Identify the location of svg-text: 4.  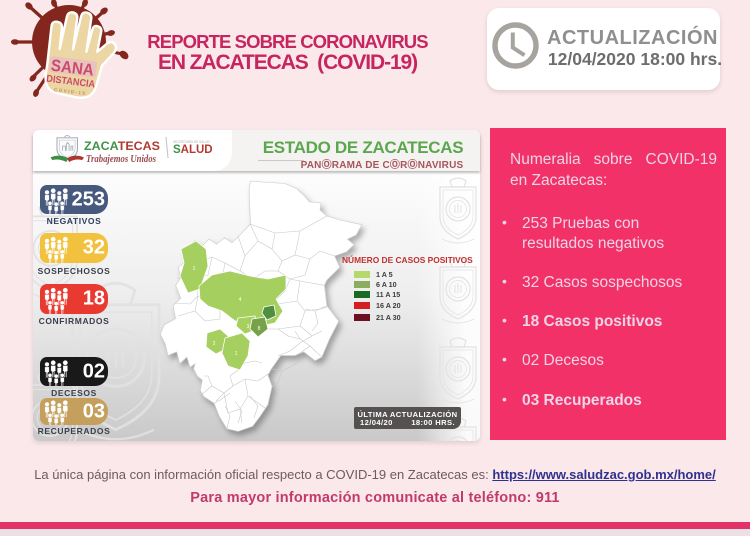
(240, 300).